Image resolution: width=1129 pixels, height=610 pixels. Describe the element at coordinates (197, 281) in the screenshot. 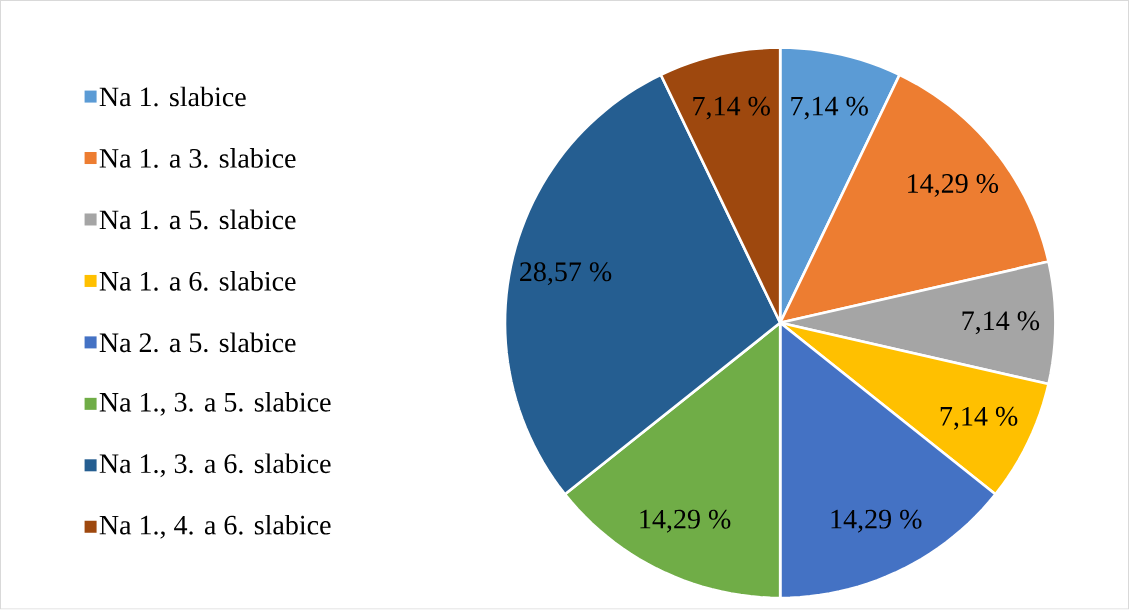

I see `legend-label: Na 1. a 6. slabice` at that location.